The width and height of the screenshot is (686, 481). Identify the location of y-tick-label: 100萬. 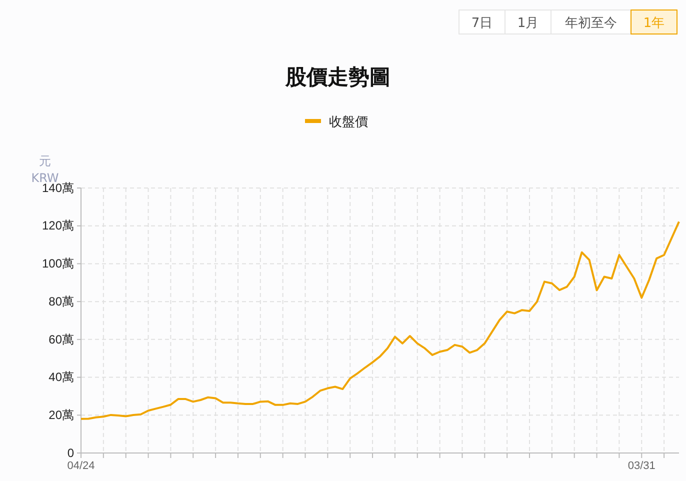
(58, 263).